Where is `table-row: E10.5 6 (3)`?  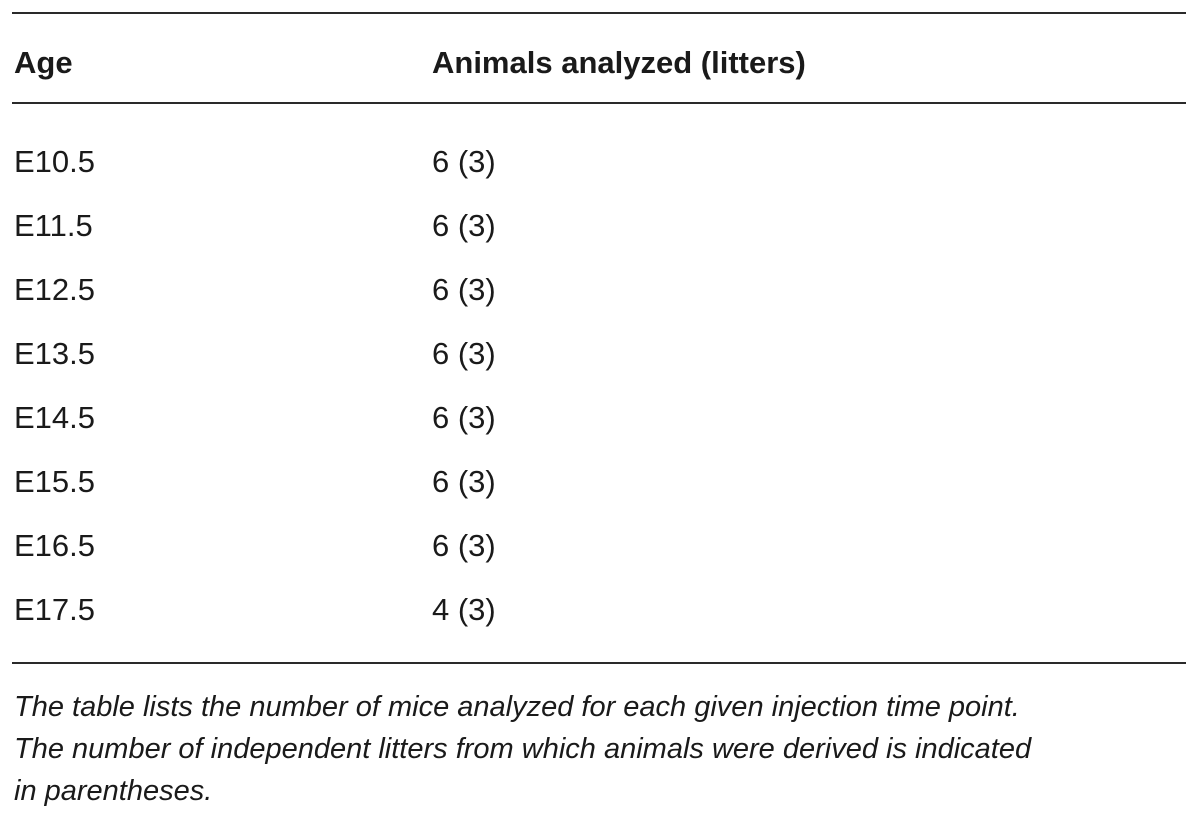
table-row: E10.5 6 (3) is located at coordinates (600, 162).